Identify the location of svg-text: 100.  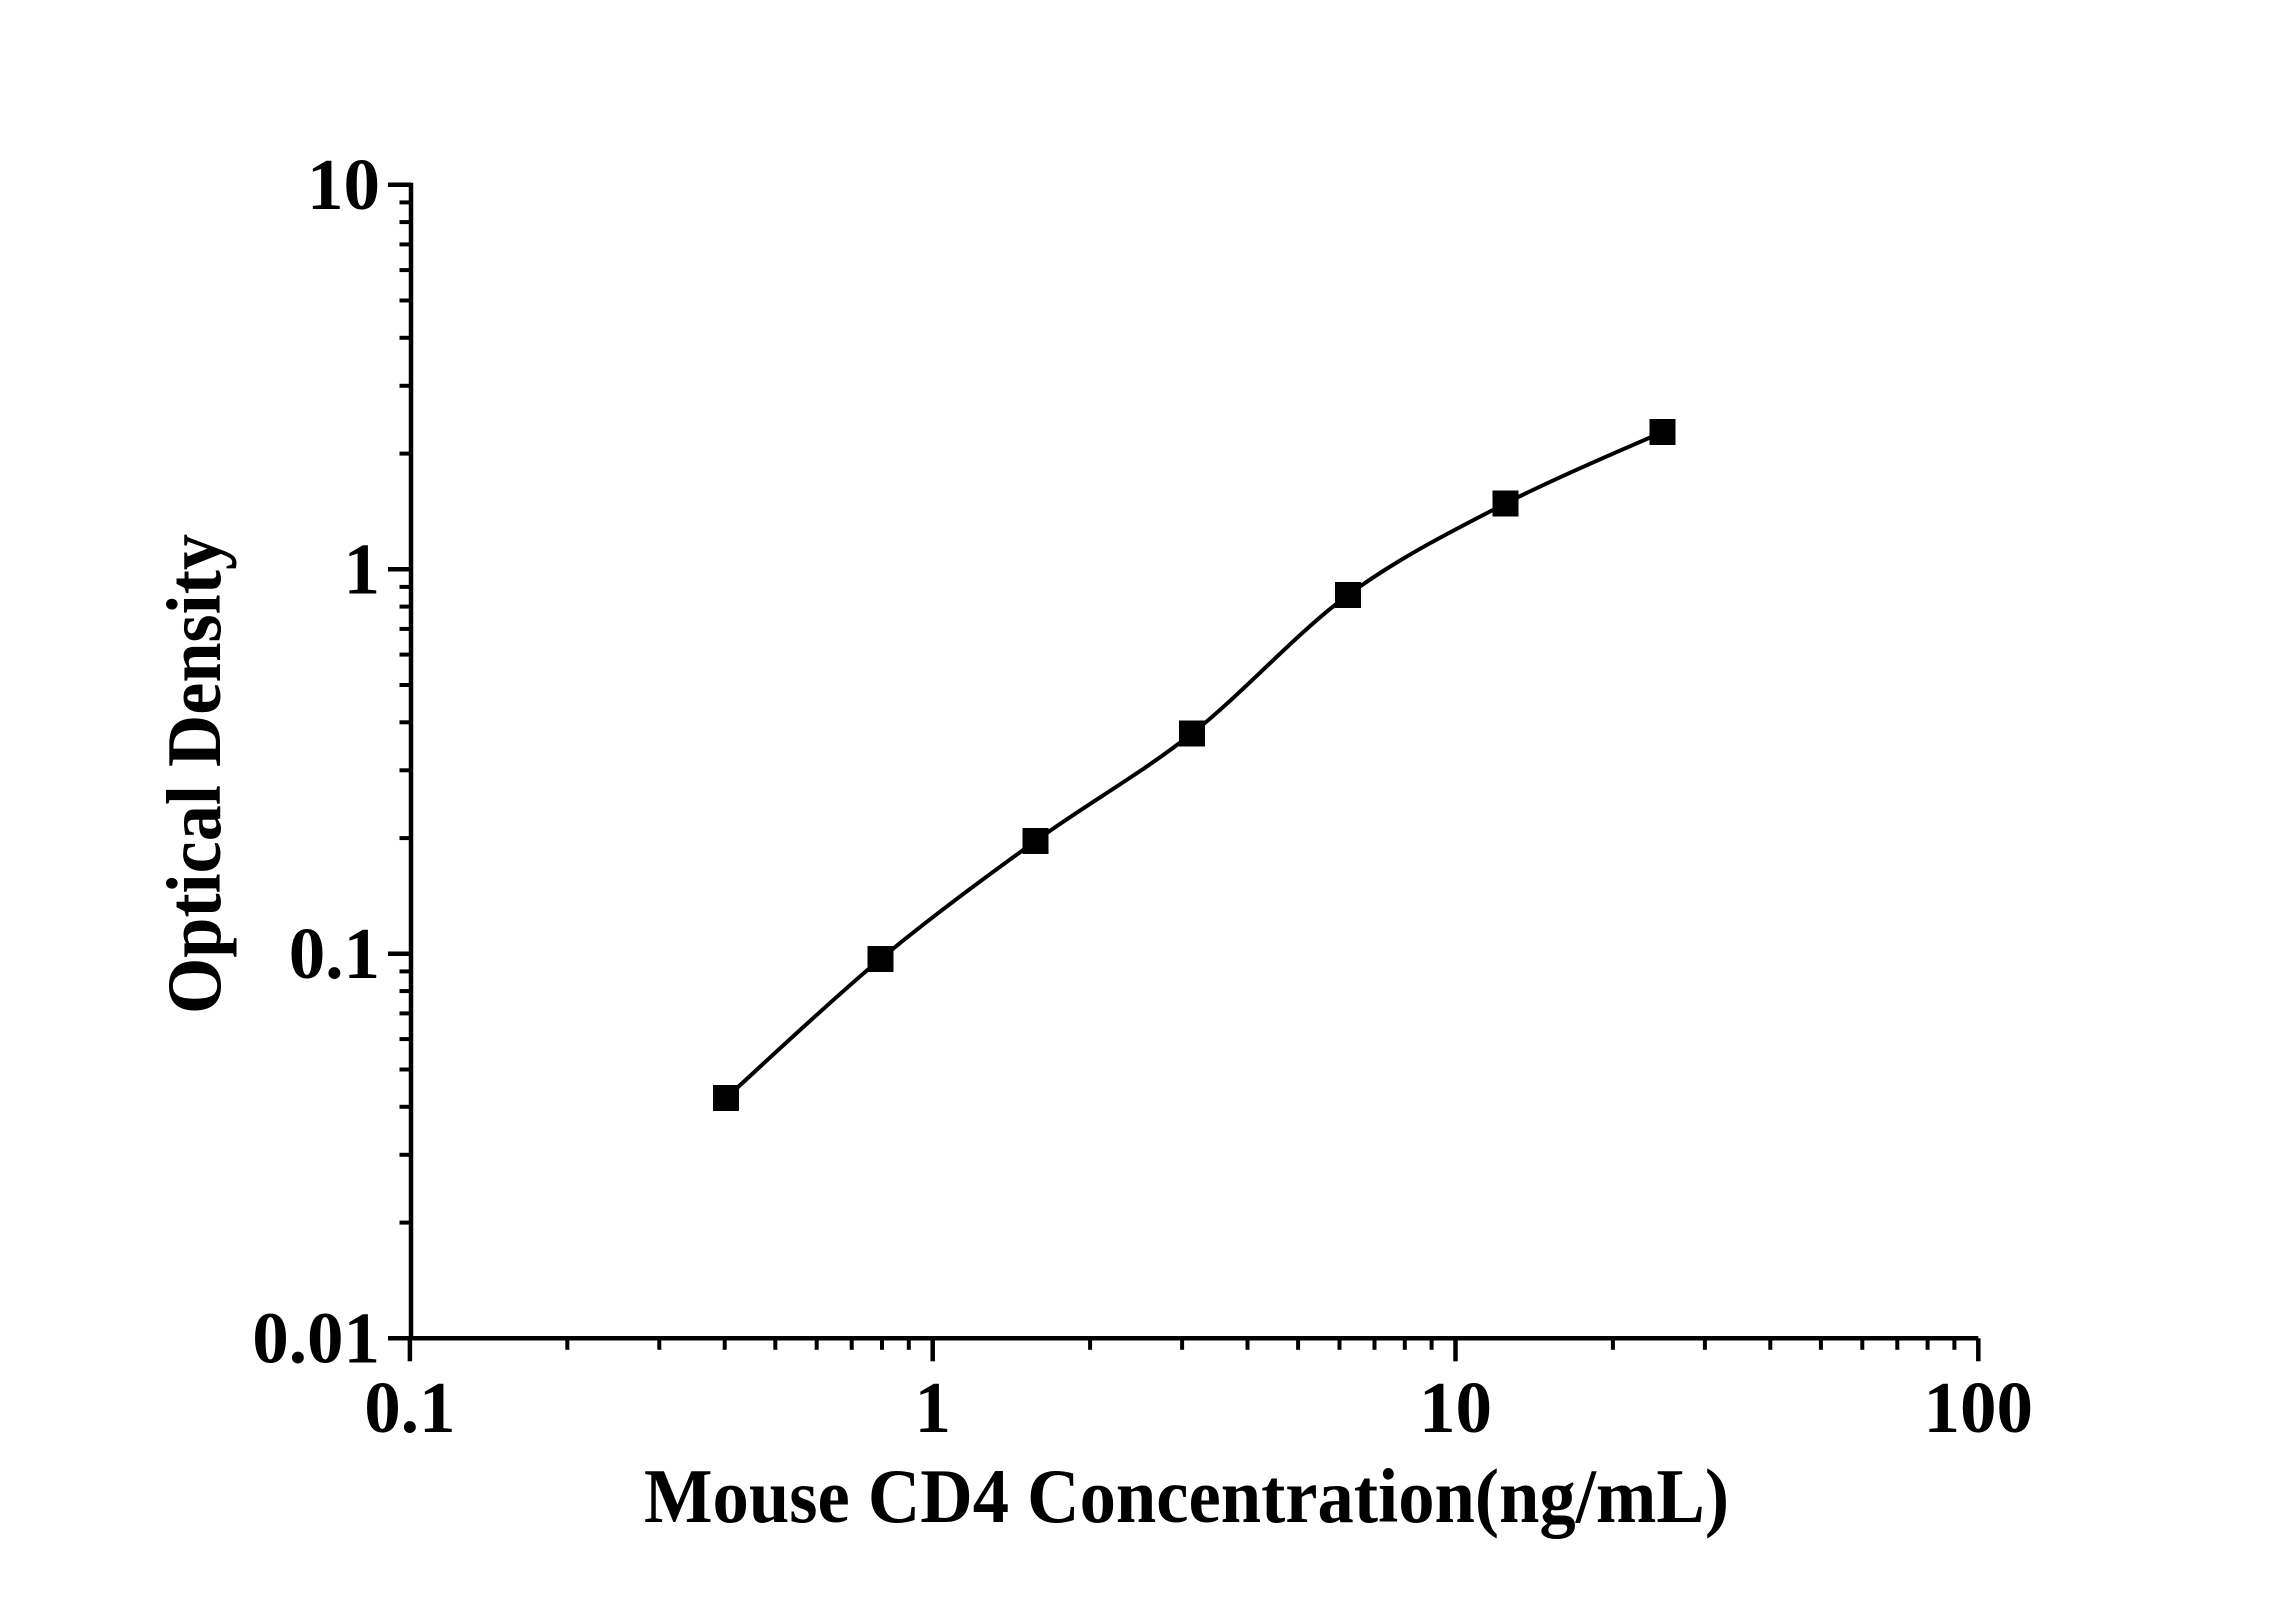
(1979, 1407).